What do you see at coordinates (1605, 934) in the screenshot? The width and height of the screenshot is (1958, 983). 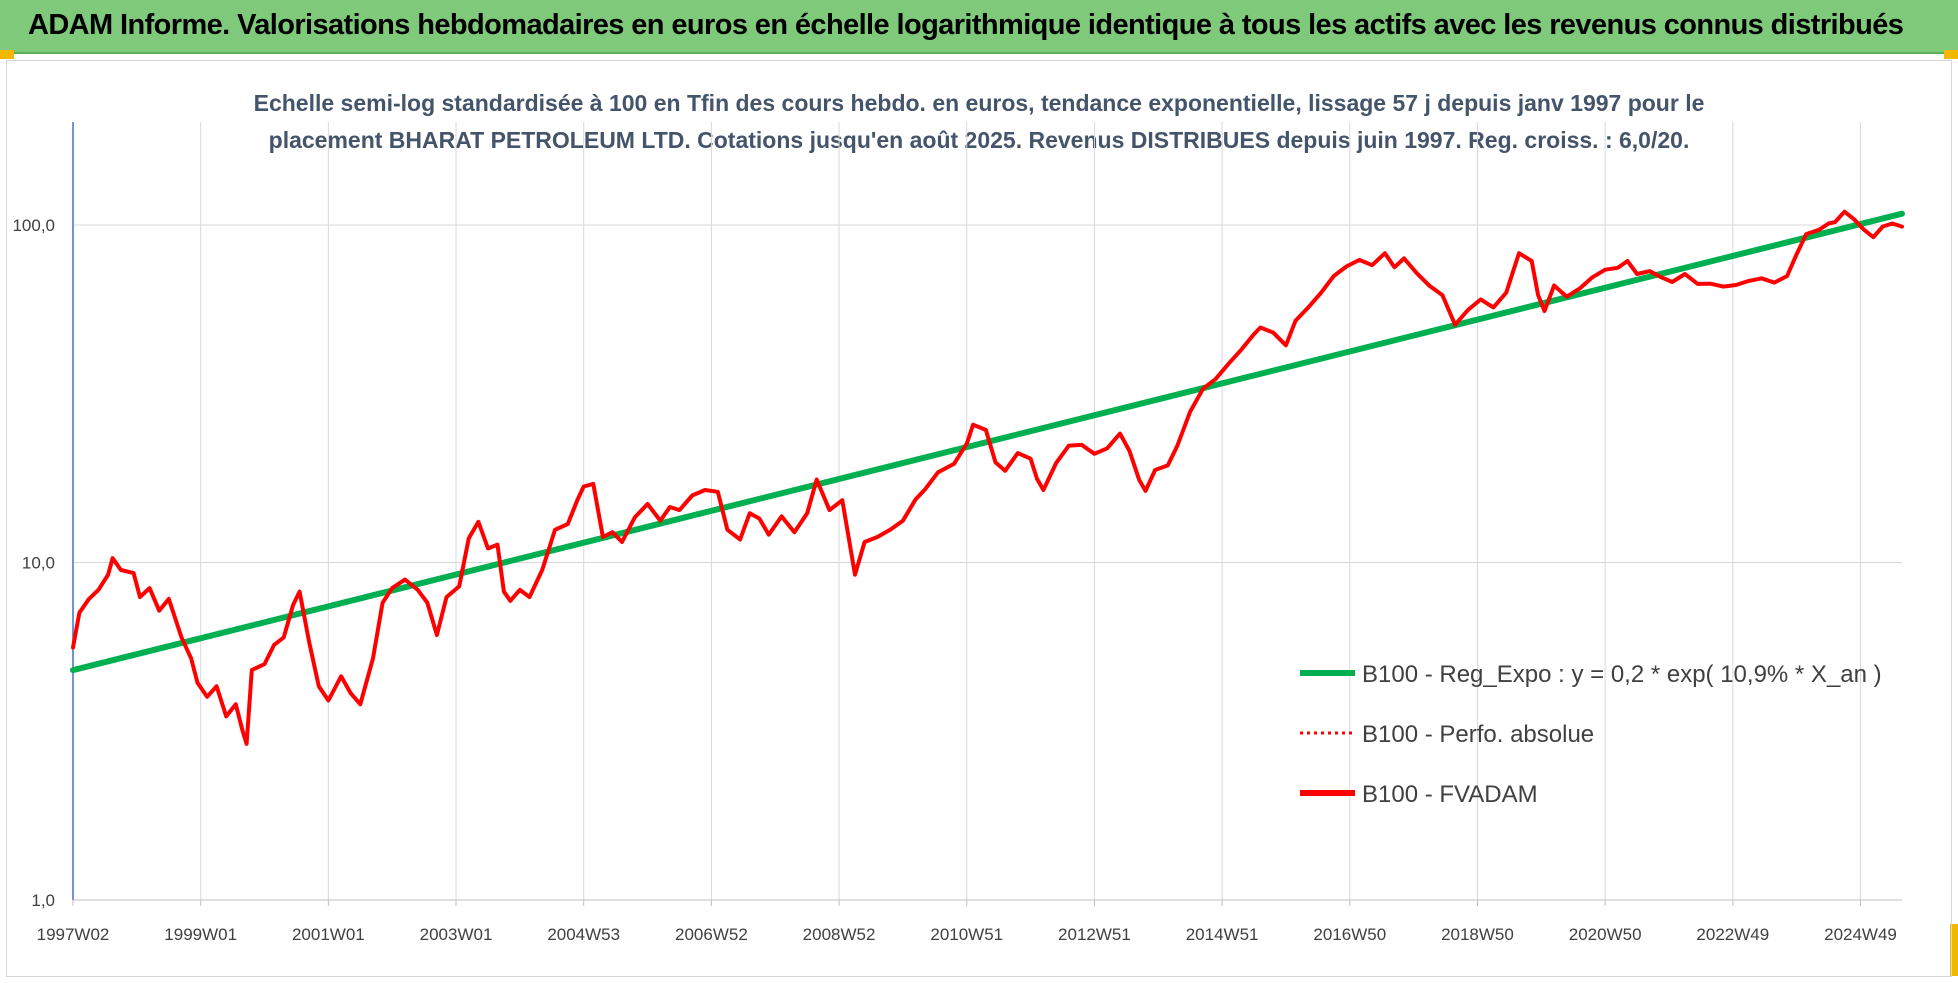 I see `x-tick-label: 2020W50` at bounding box center [1605, 934].